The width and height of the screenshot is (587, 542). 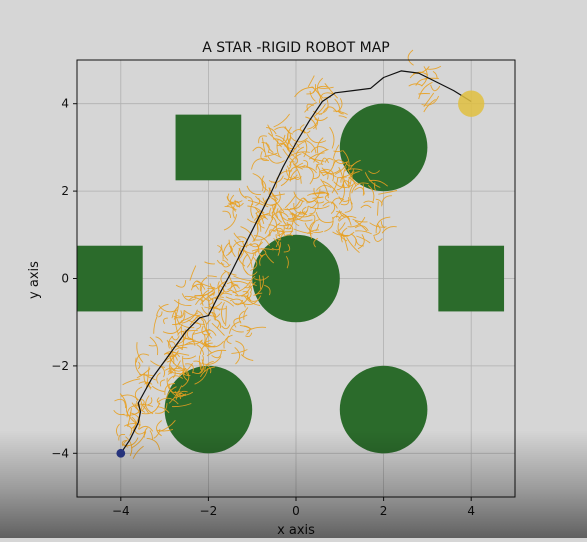 I want to click on x-tick-label: −2, so click(x=209, y=511).